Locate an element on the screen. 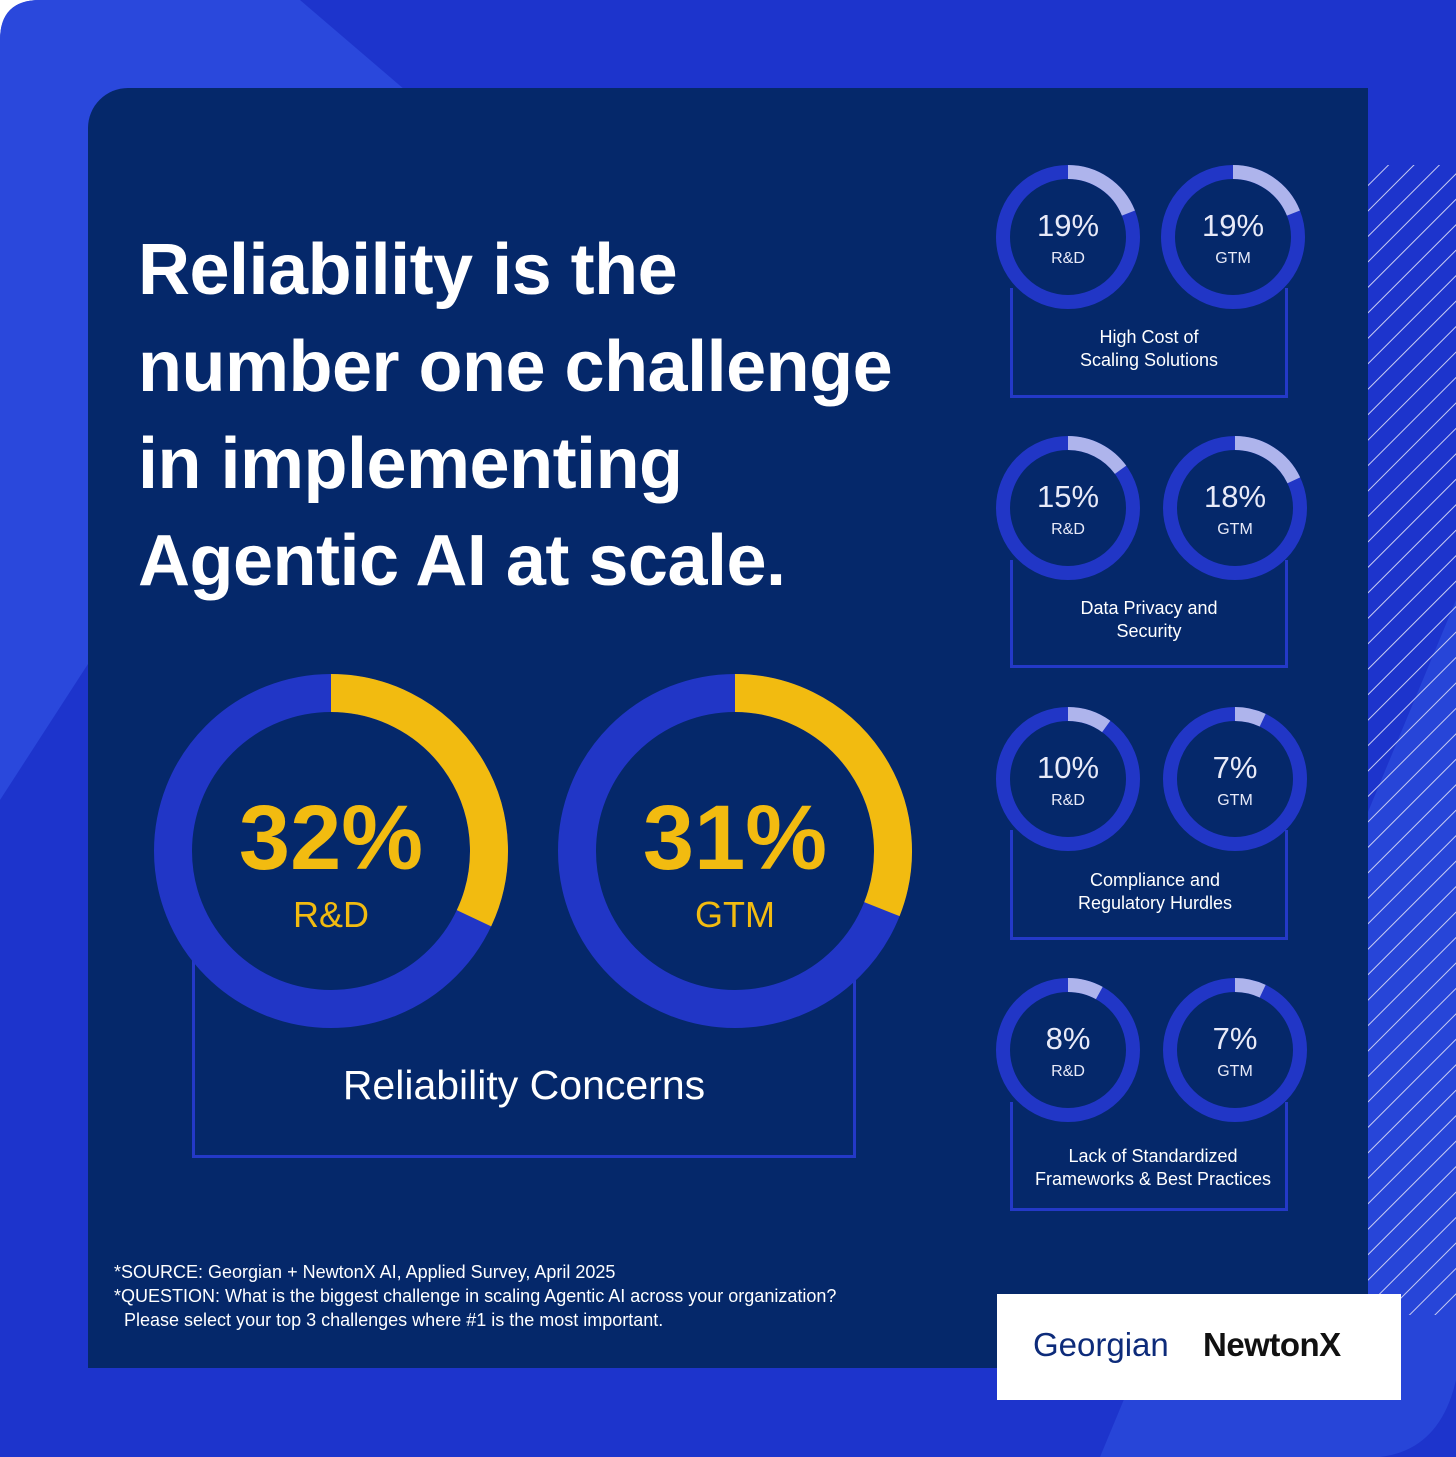  headline-line: in implementing is located at coordinates (410, 464).